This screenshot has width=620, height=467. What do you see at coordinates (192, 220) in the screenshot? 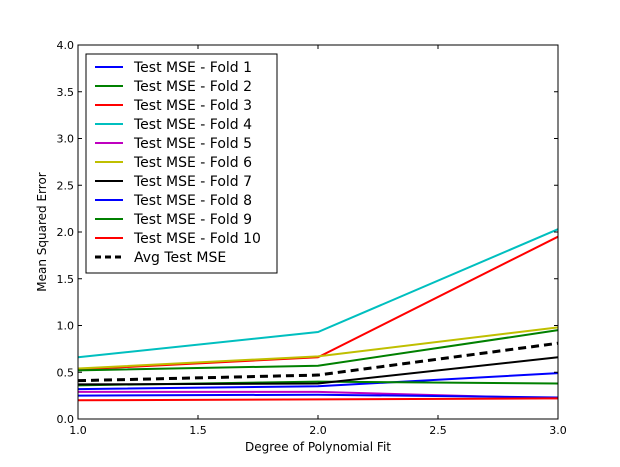
I see `legend-label-9: Test MSE - Fold 9` at bounding box center [192, 220].